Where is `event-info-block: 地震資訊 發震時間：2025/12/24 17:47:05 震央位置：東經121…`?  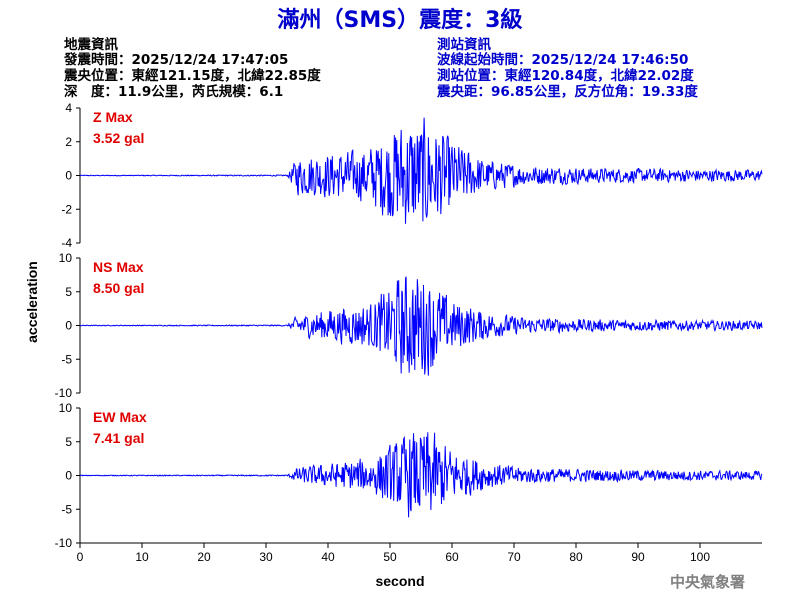 event-info-block: 地震資訊 發震時間：2025/12/24 17:47:05 震央位置：東經121… is located at coordinates (192, 68).